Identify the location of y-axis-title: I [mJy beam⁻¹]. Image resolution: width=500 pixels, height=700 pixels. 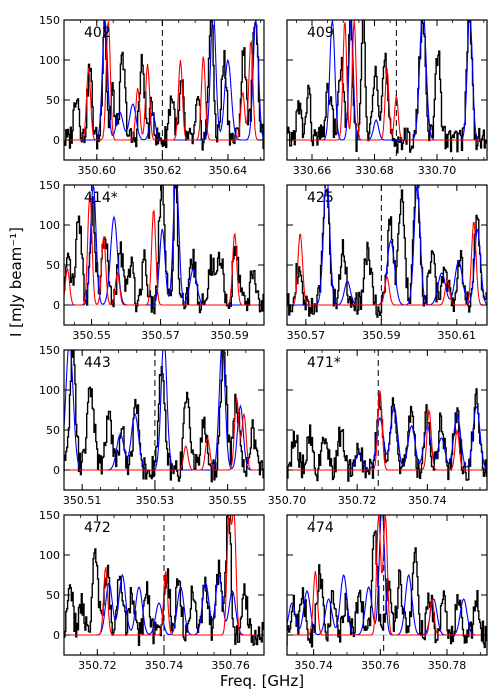
(16, 282).